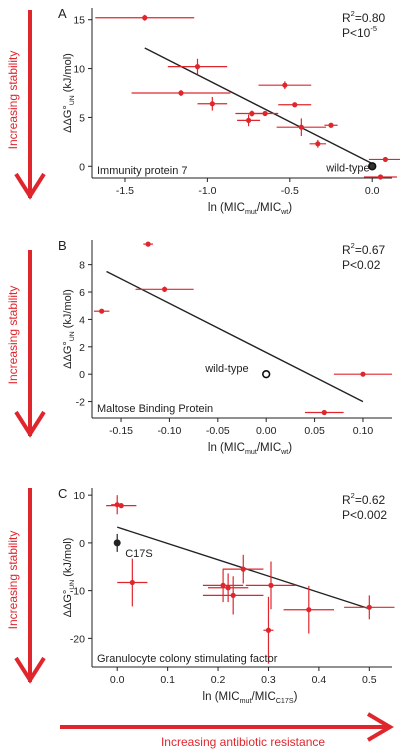  Describe the element at coordinates (364, 515) in the screenshot. I see `p-value-label: P<0.002` at that location.